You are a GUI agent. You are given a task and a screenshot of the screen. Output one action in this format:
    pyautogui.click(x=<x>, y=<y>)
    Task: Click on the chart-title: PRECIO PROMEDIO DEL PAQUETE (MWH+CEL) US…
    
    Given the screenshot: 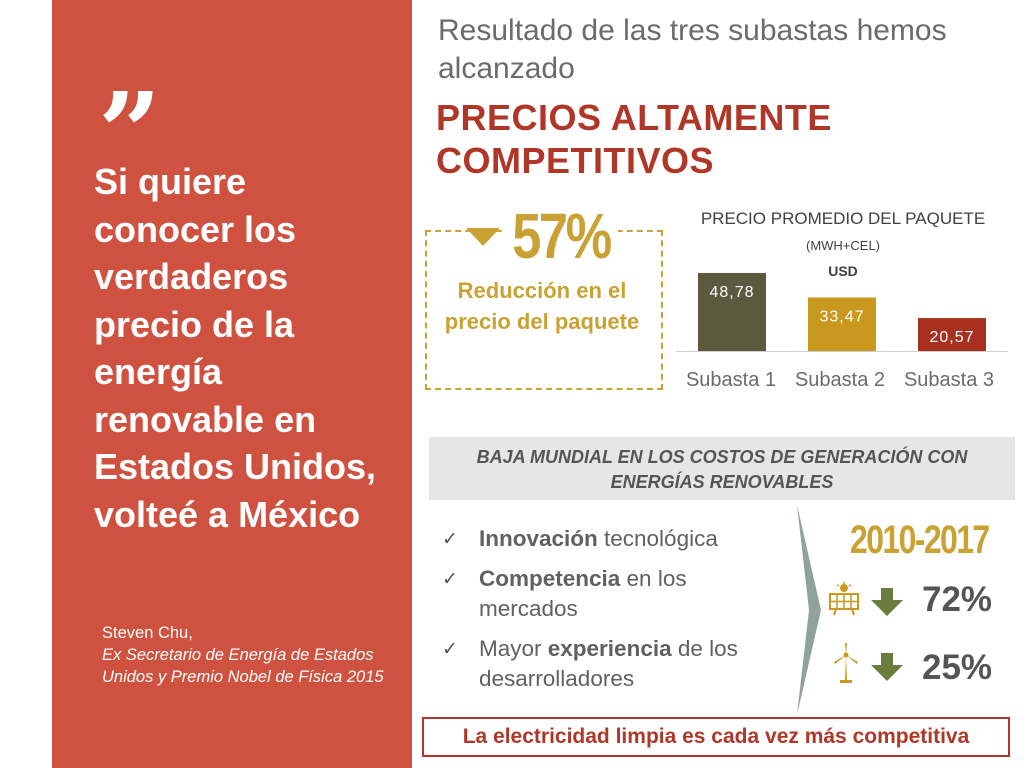 What is the action you would take?
    pyautogui.click(x=843, y=244)
    